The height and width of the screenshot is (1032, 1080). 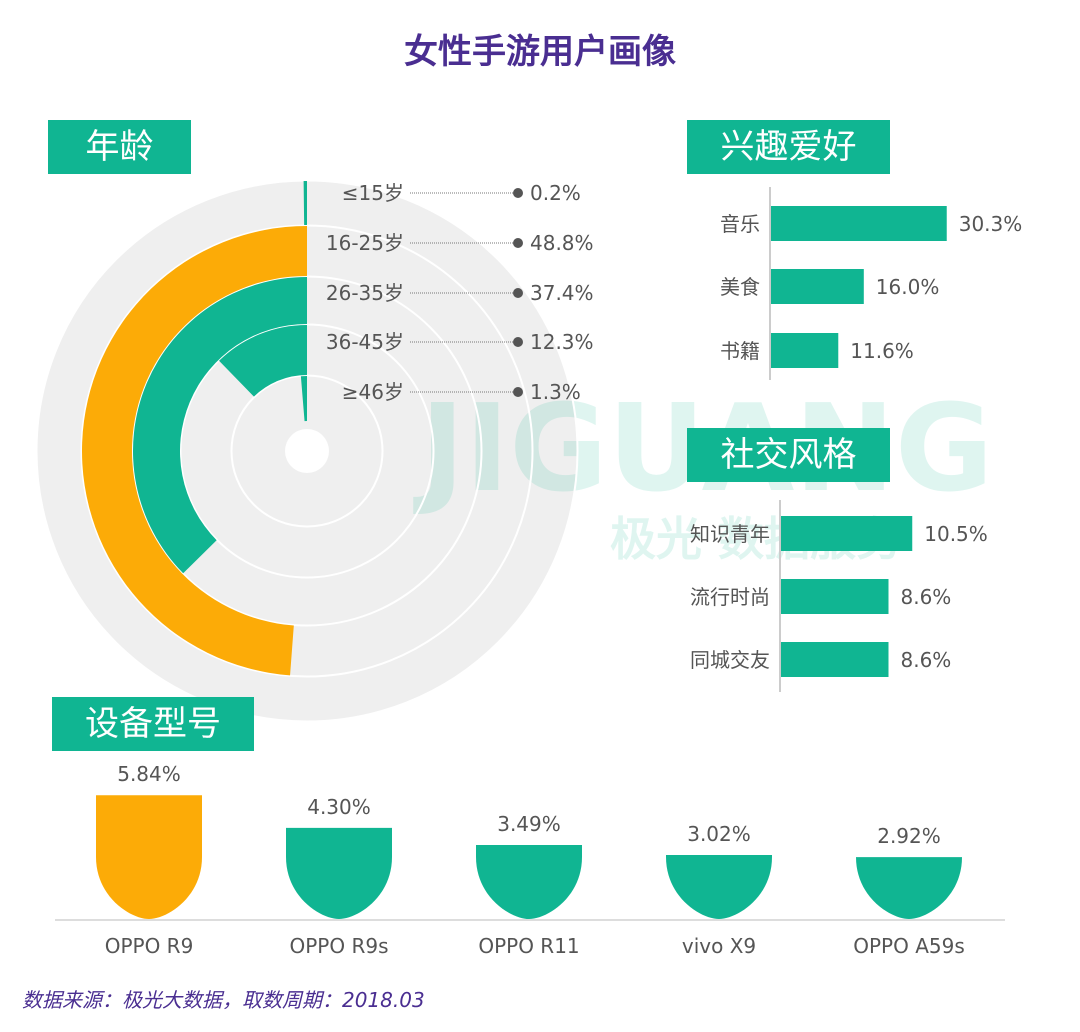 I want to click on device-value-label: 5.84%, so click(x=149, y=774).